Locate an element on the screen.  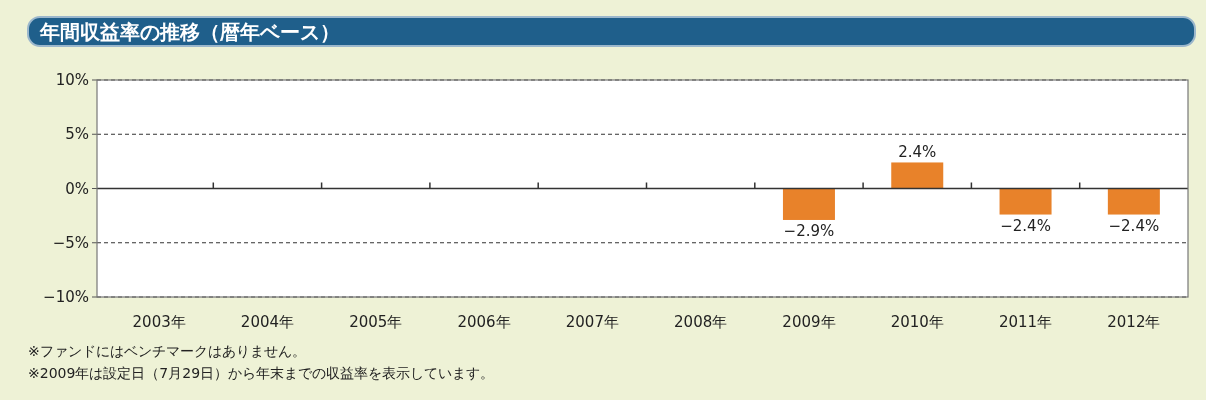
x-tick-label: 2007年 is located at coordinates (592, 322).